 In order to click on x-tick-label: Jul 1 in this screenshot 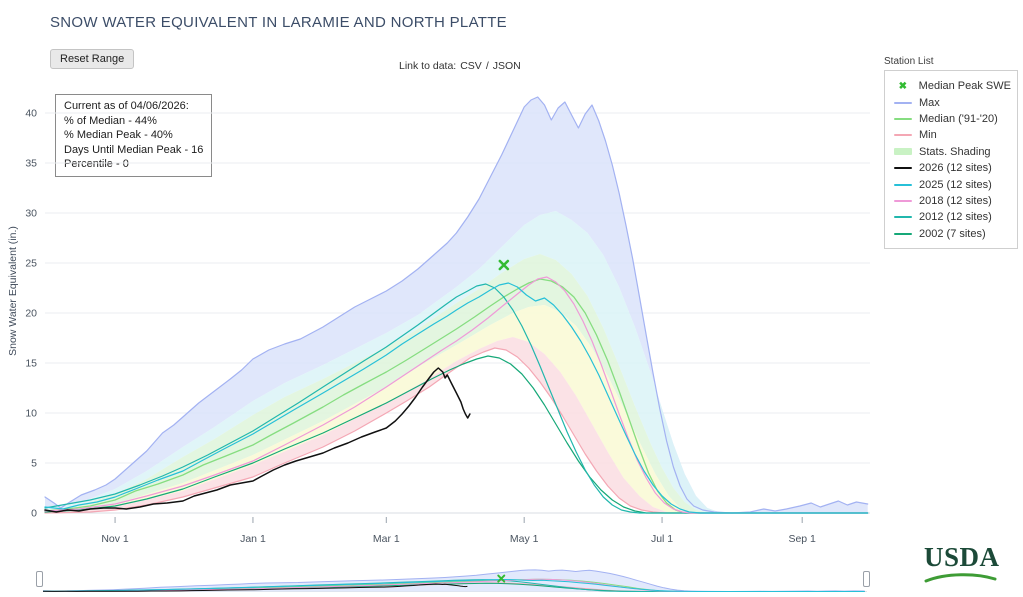, I will do `click(662, 539)`.